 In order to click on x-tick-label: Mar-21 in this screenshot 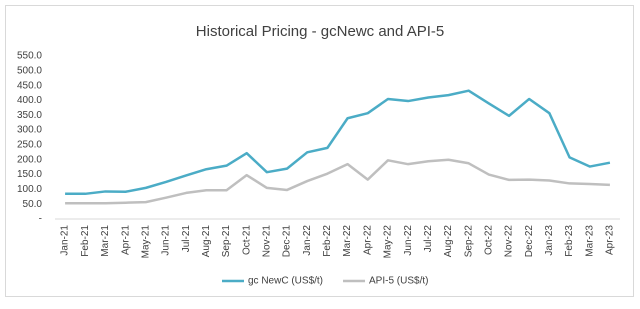, I will do `click(105, 241)`.